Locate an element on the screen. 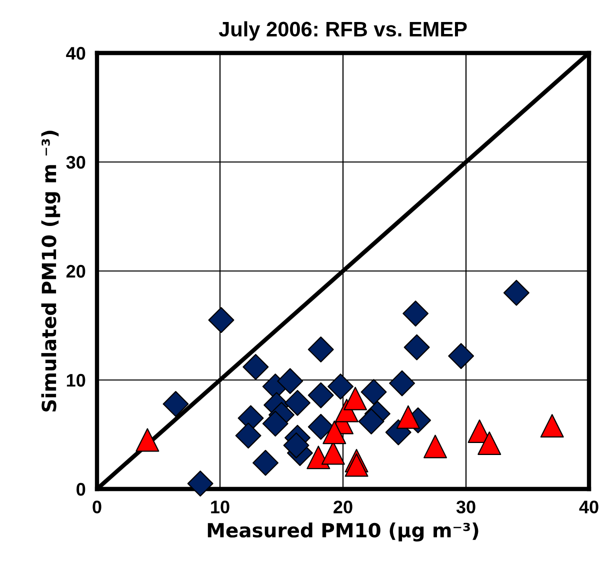  x-tick-label: 30 is located at coordinates (466, 507).